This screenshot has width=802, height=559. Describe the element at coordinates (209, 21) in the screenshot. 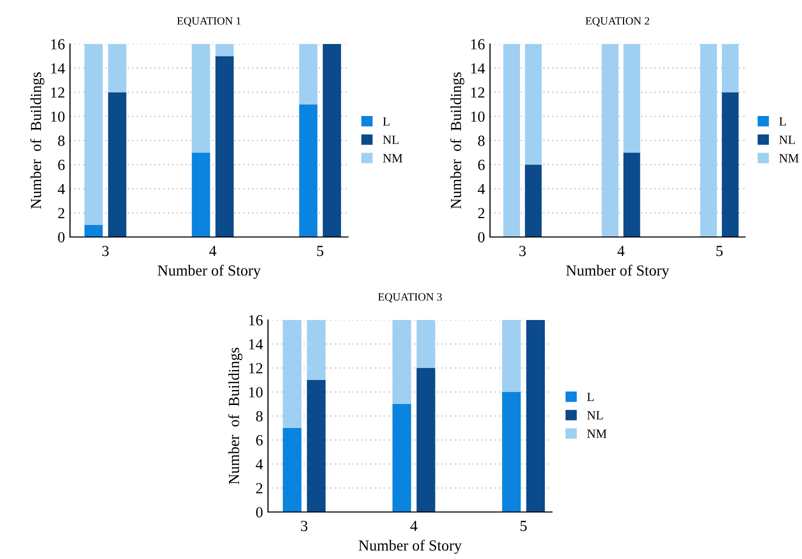

I see `chart-title: EQUATION 1` at that location.